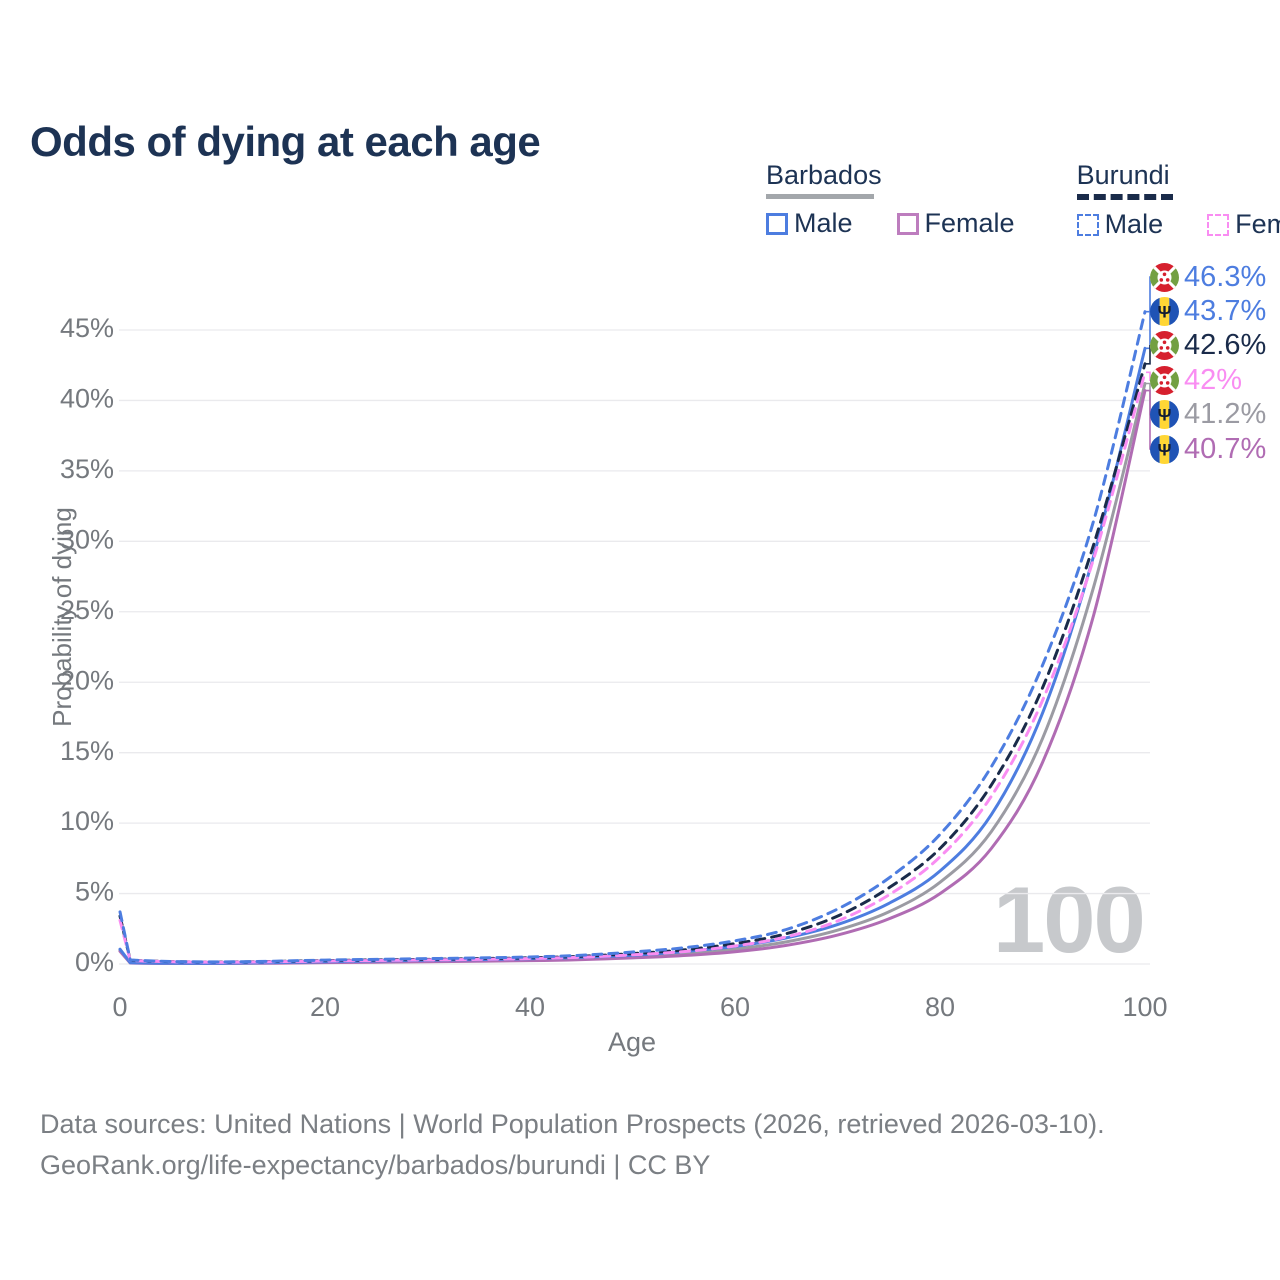  I want to click on age-counter-watermark: 100, so click(1069, 919).